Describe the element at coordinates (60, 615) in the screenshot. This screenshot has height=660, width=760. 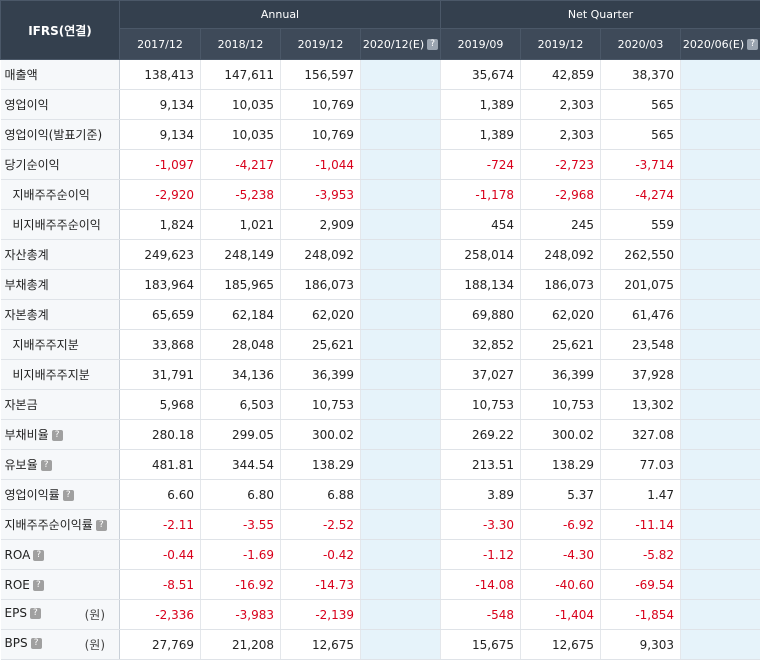
I see `row-header: EPS?(원)` at that location.